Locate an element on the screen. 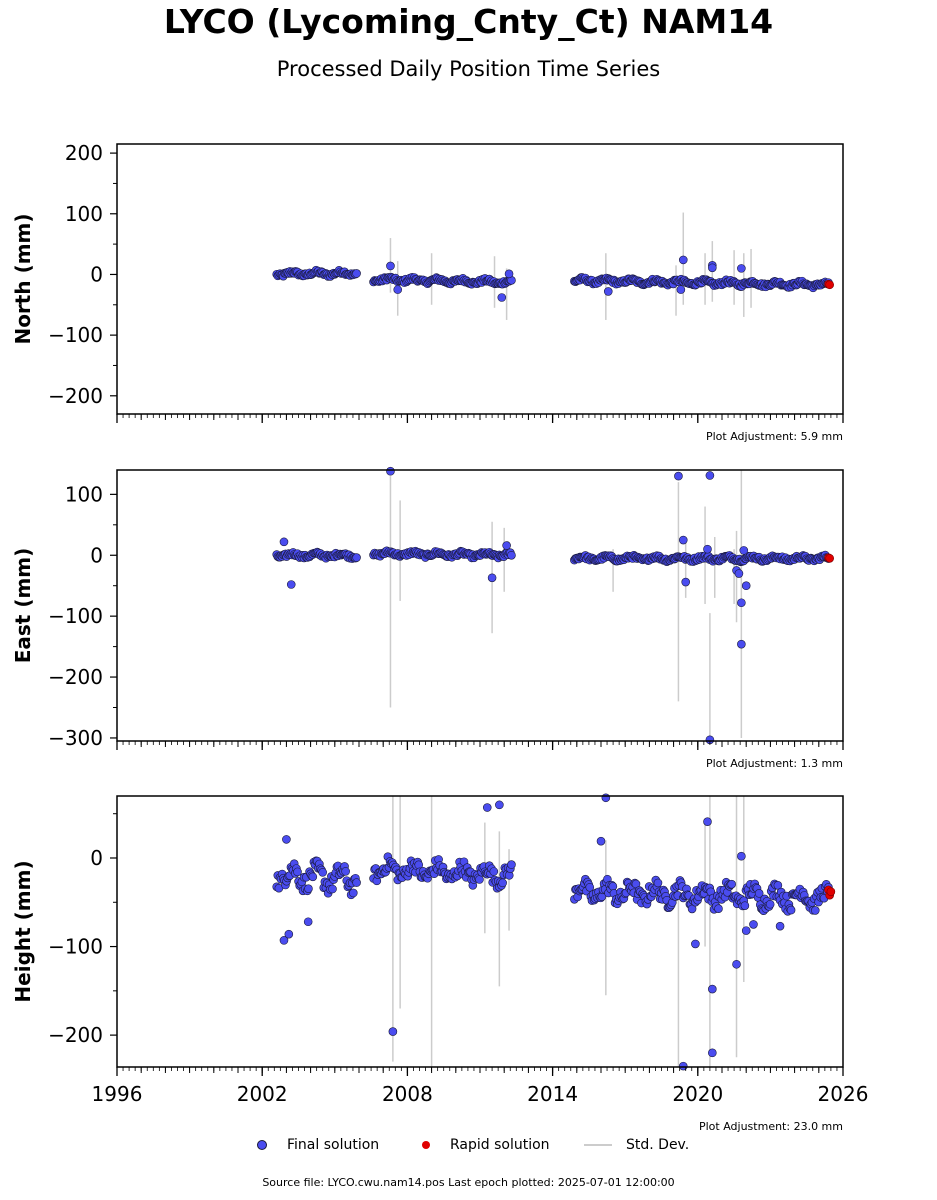  east-ytick-label: −200 is located at coordinates (75, 677).